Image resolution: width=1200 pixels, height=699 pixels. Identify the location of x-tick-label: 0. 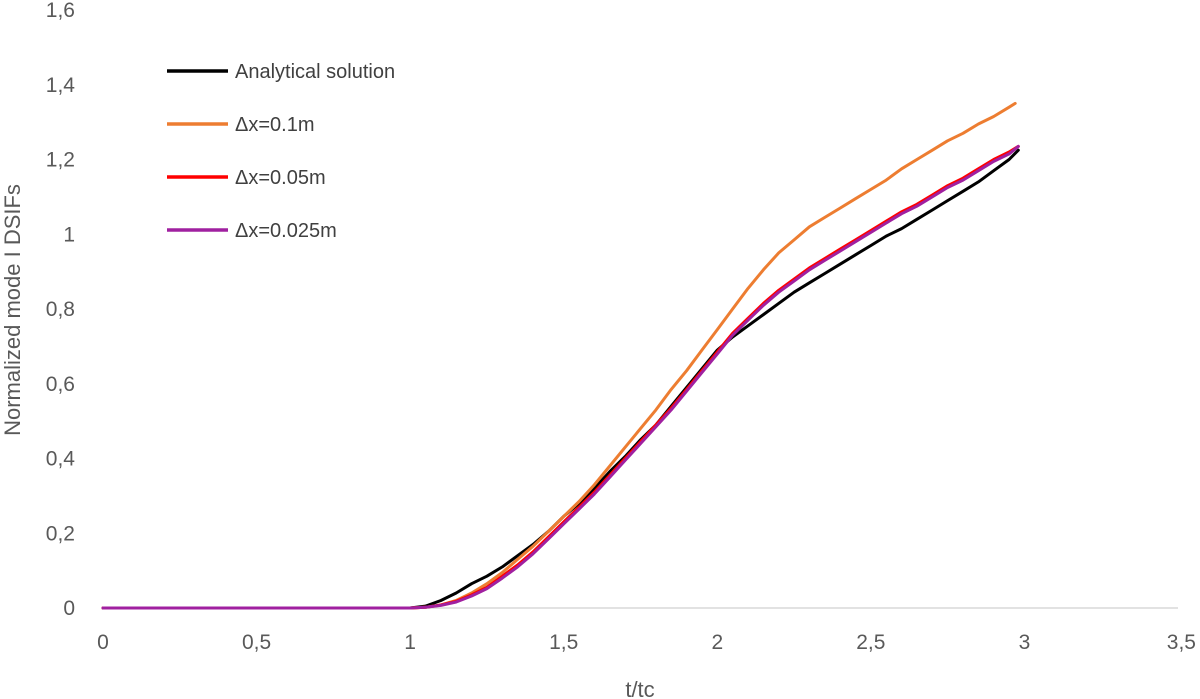
(103, 642).